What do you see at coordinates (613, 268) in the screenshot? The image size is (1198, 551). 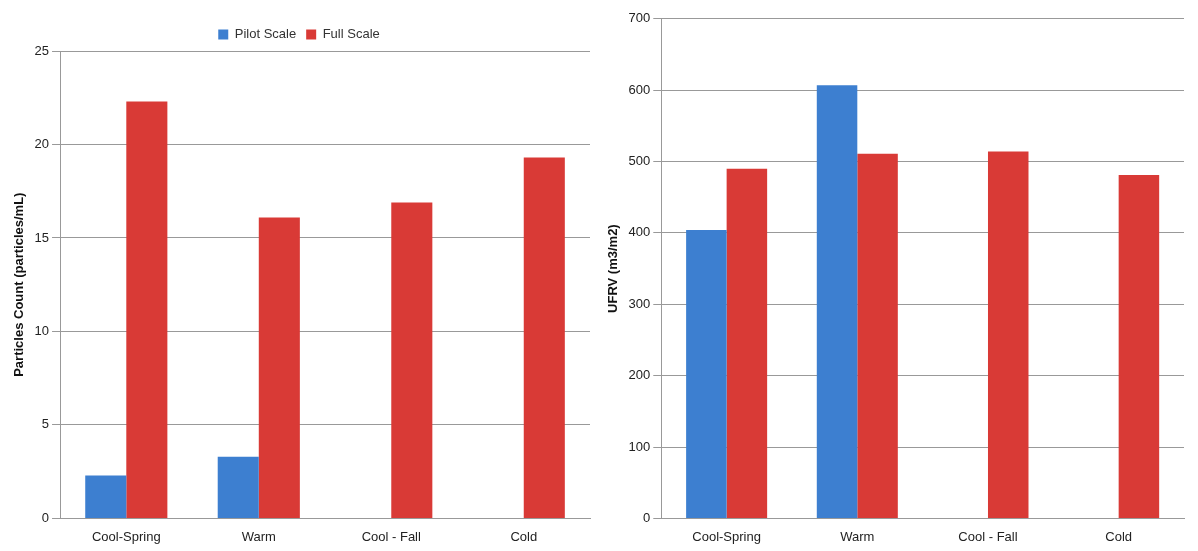 I see `y-axis-title: UFRV (m3/m2)` at bounding box center [613, 268].